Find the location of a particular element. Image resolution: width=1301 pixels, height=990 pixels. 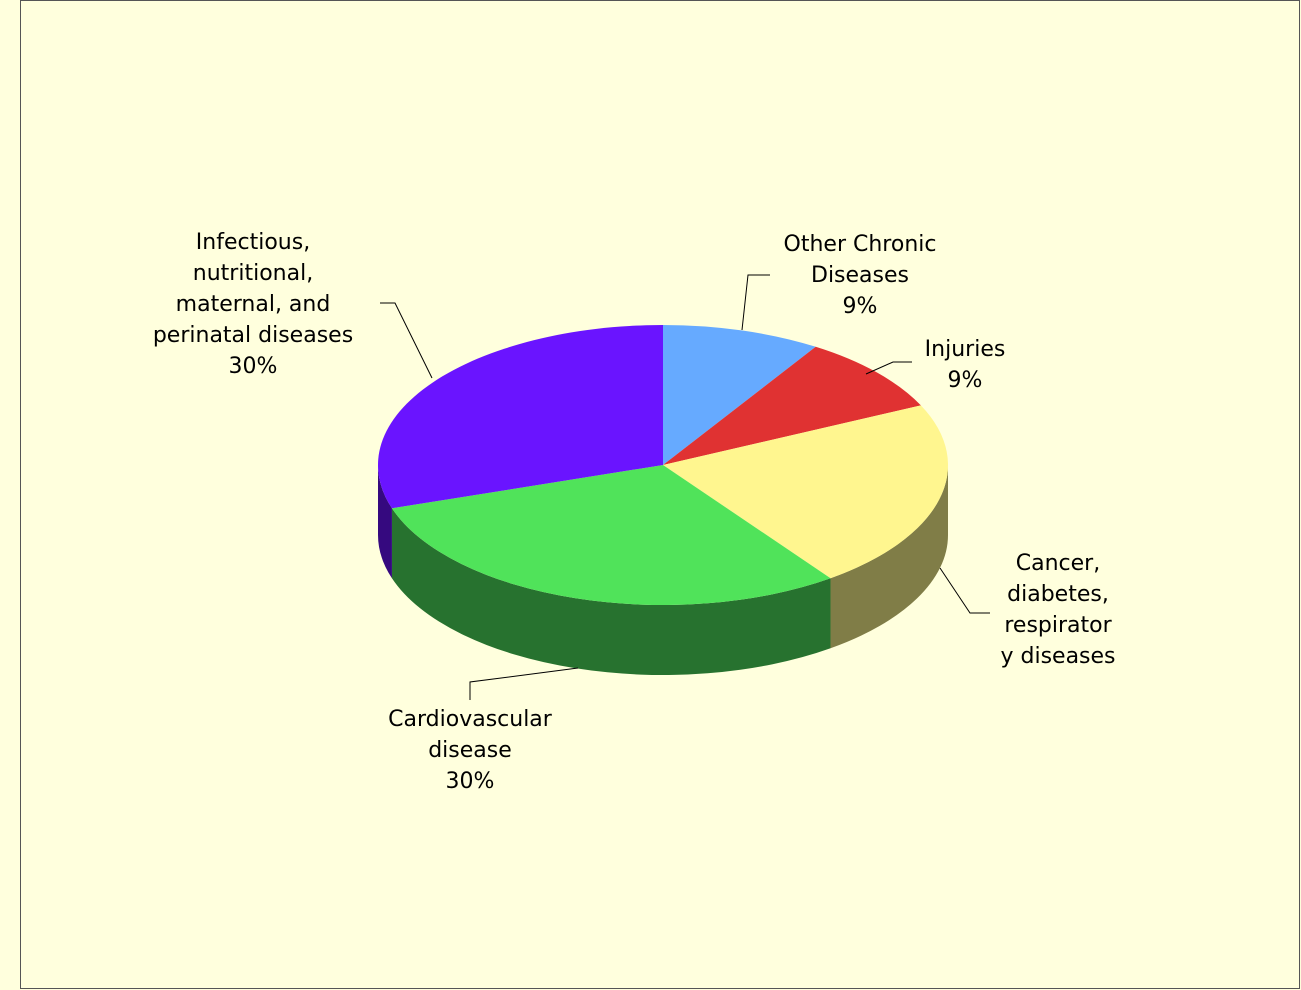

slice-label: Other Chronic Diseases is located at coordinates (860, 260).